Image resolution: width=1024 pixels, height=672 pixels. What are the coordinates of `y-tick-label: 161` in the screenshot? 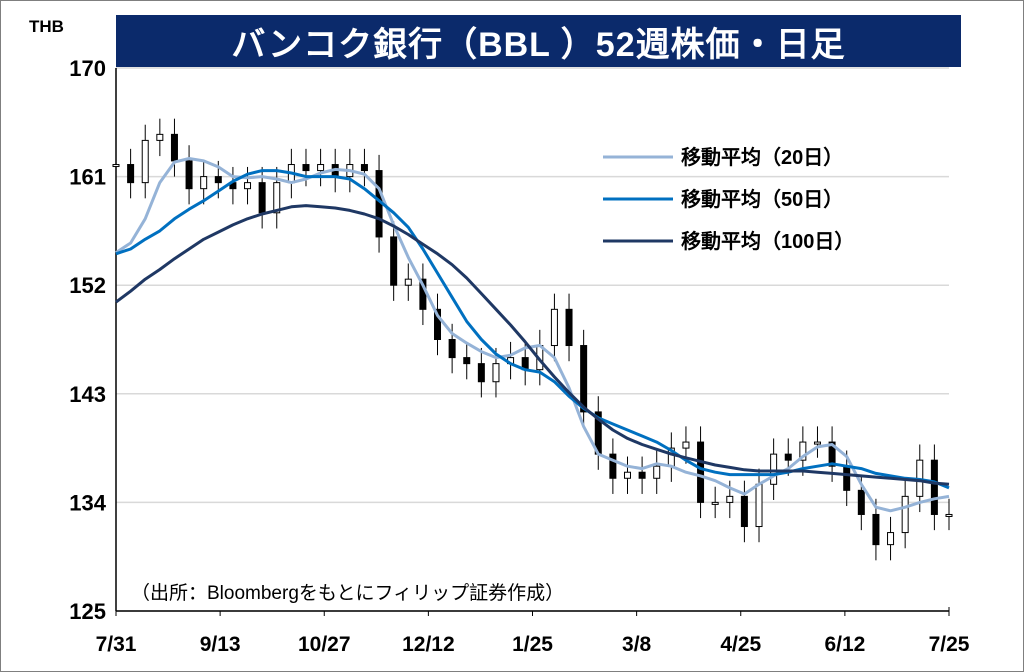 It's located at (87, 177).